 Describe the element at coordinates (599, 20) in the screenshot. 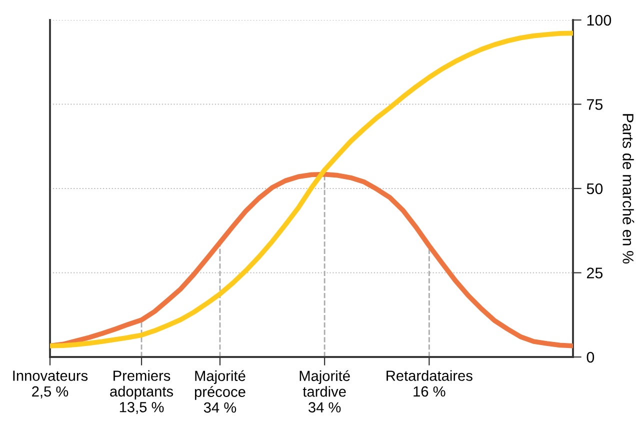

I see `y2-tick-label: 100` at that location.